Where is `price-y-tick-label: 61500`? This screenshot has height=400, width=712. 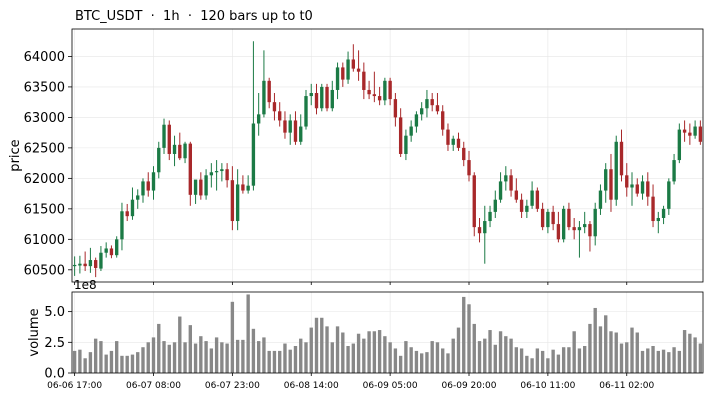
price-y-tick-label: 61500 is located at coordinates (44, 209).